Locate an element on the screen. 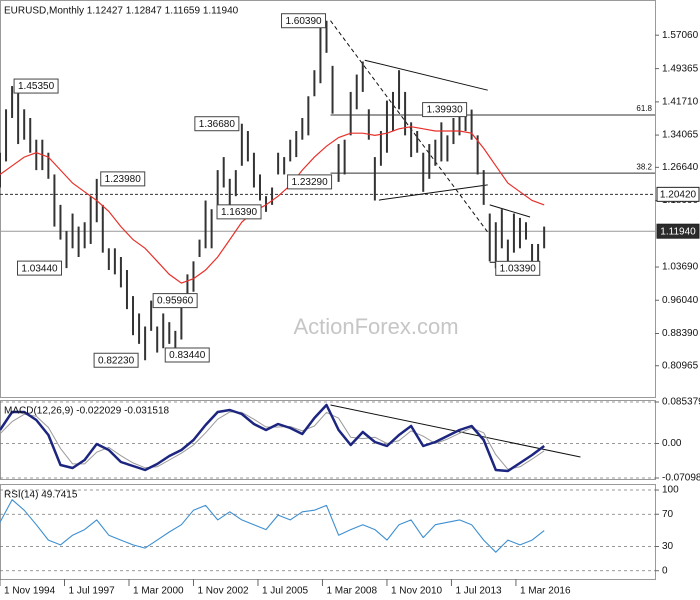 The width and height of the screenshot is (700, 600). x-tick-label: 1 Mar 2000 is located at coordinates (158, 591).